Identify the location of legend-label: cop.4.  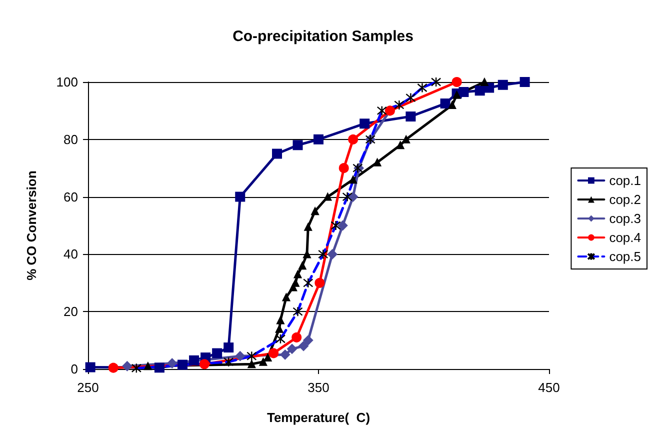
(625, 237).